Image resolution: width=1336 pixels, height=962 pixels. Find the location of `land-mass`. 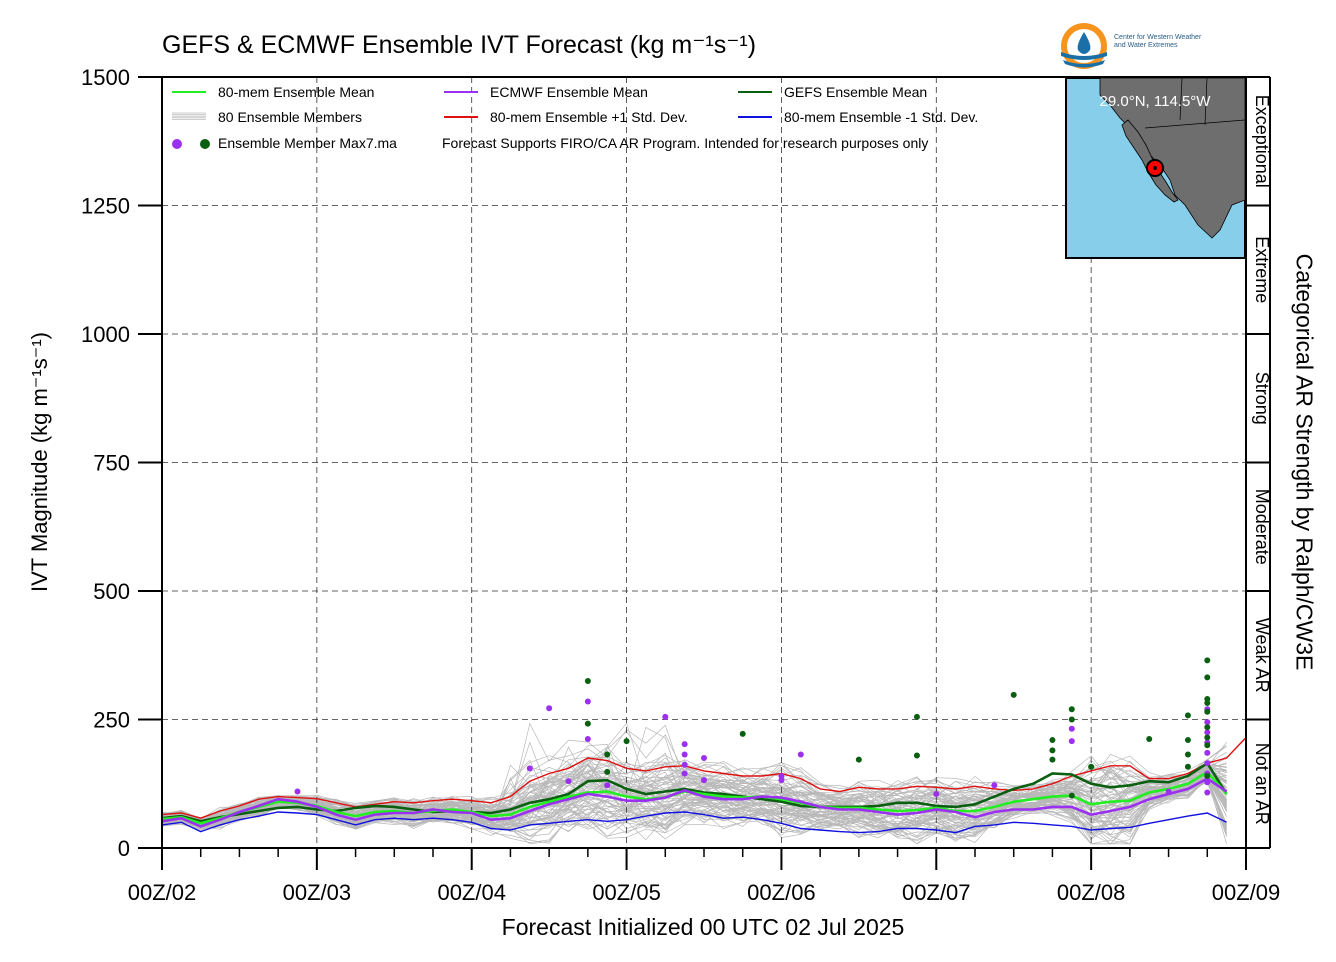

land-mass is located at coordinates (1172, 158).